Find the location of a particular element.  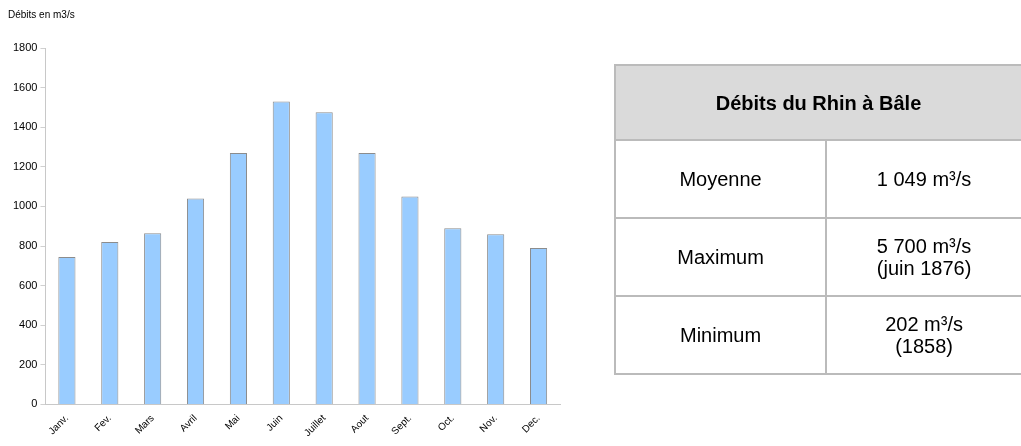

text: 5 700 m³/s (juin 1876) is located at coordinates (923, 257).